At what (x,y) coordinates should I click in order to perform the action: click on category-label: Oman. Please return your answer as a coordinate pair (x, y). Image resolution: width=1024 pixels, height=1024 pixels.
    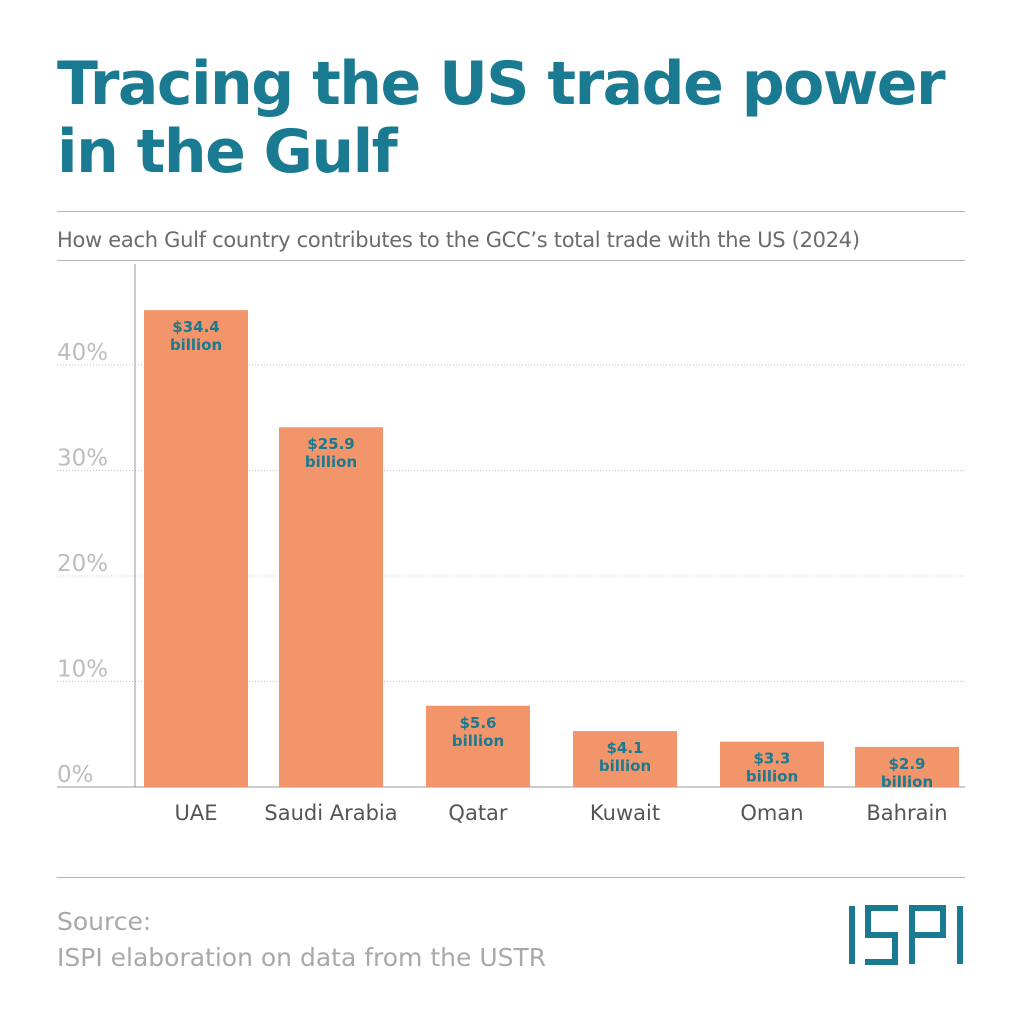
    Looking at the image, I should click on (771, 813).